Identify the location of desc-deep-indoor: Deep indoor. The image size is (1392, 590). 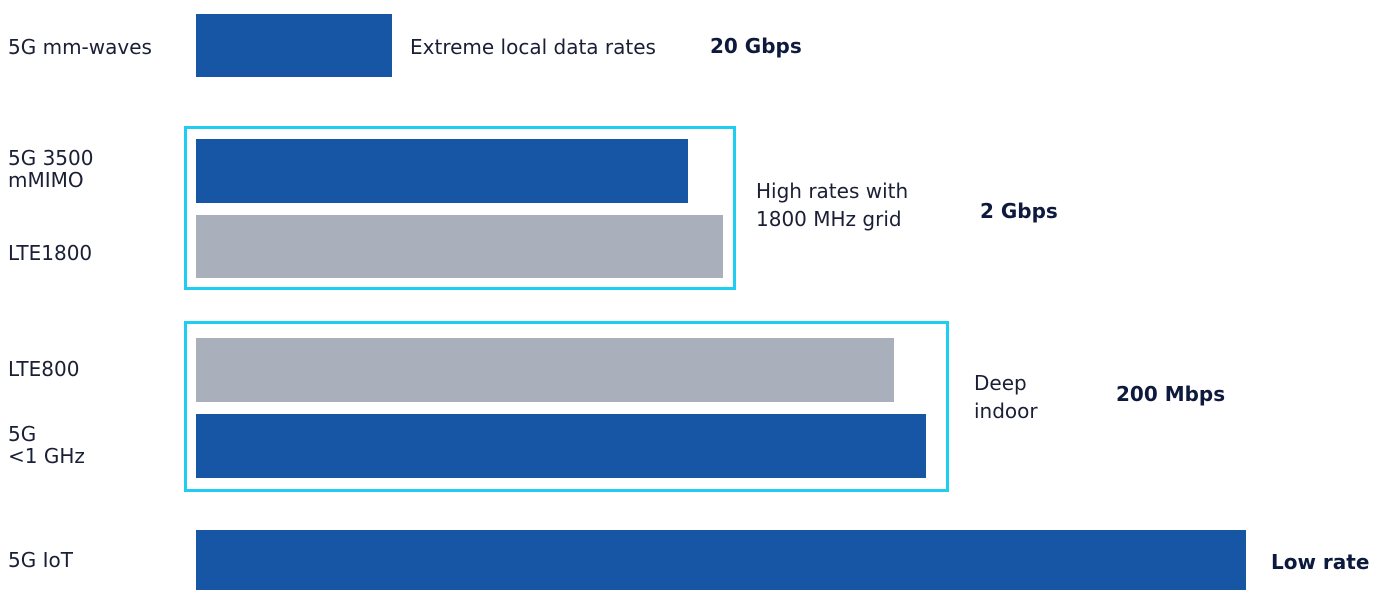
(1006, 397).